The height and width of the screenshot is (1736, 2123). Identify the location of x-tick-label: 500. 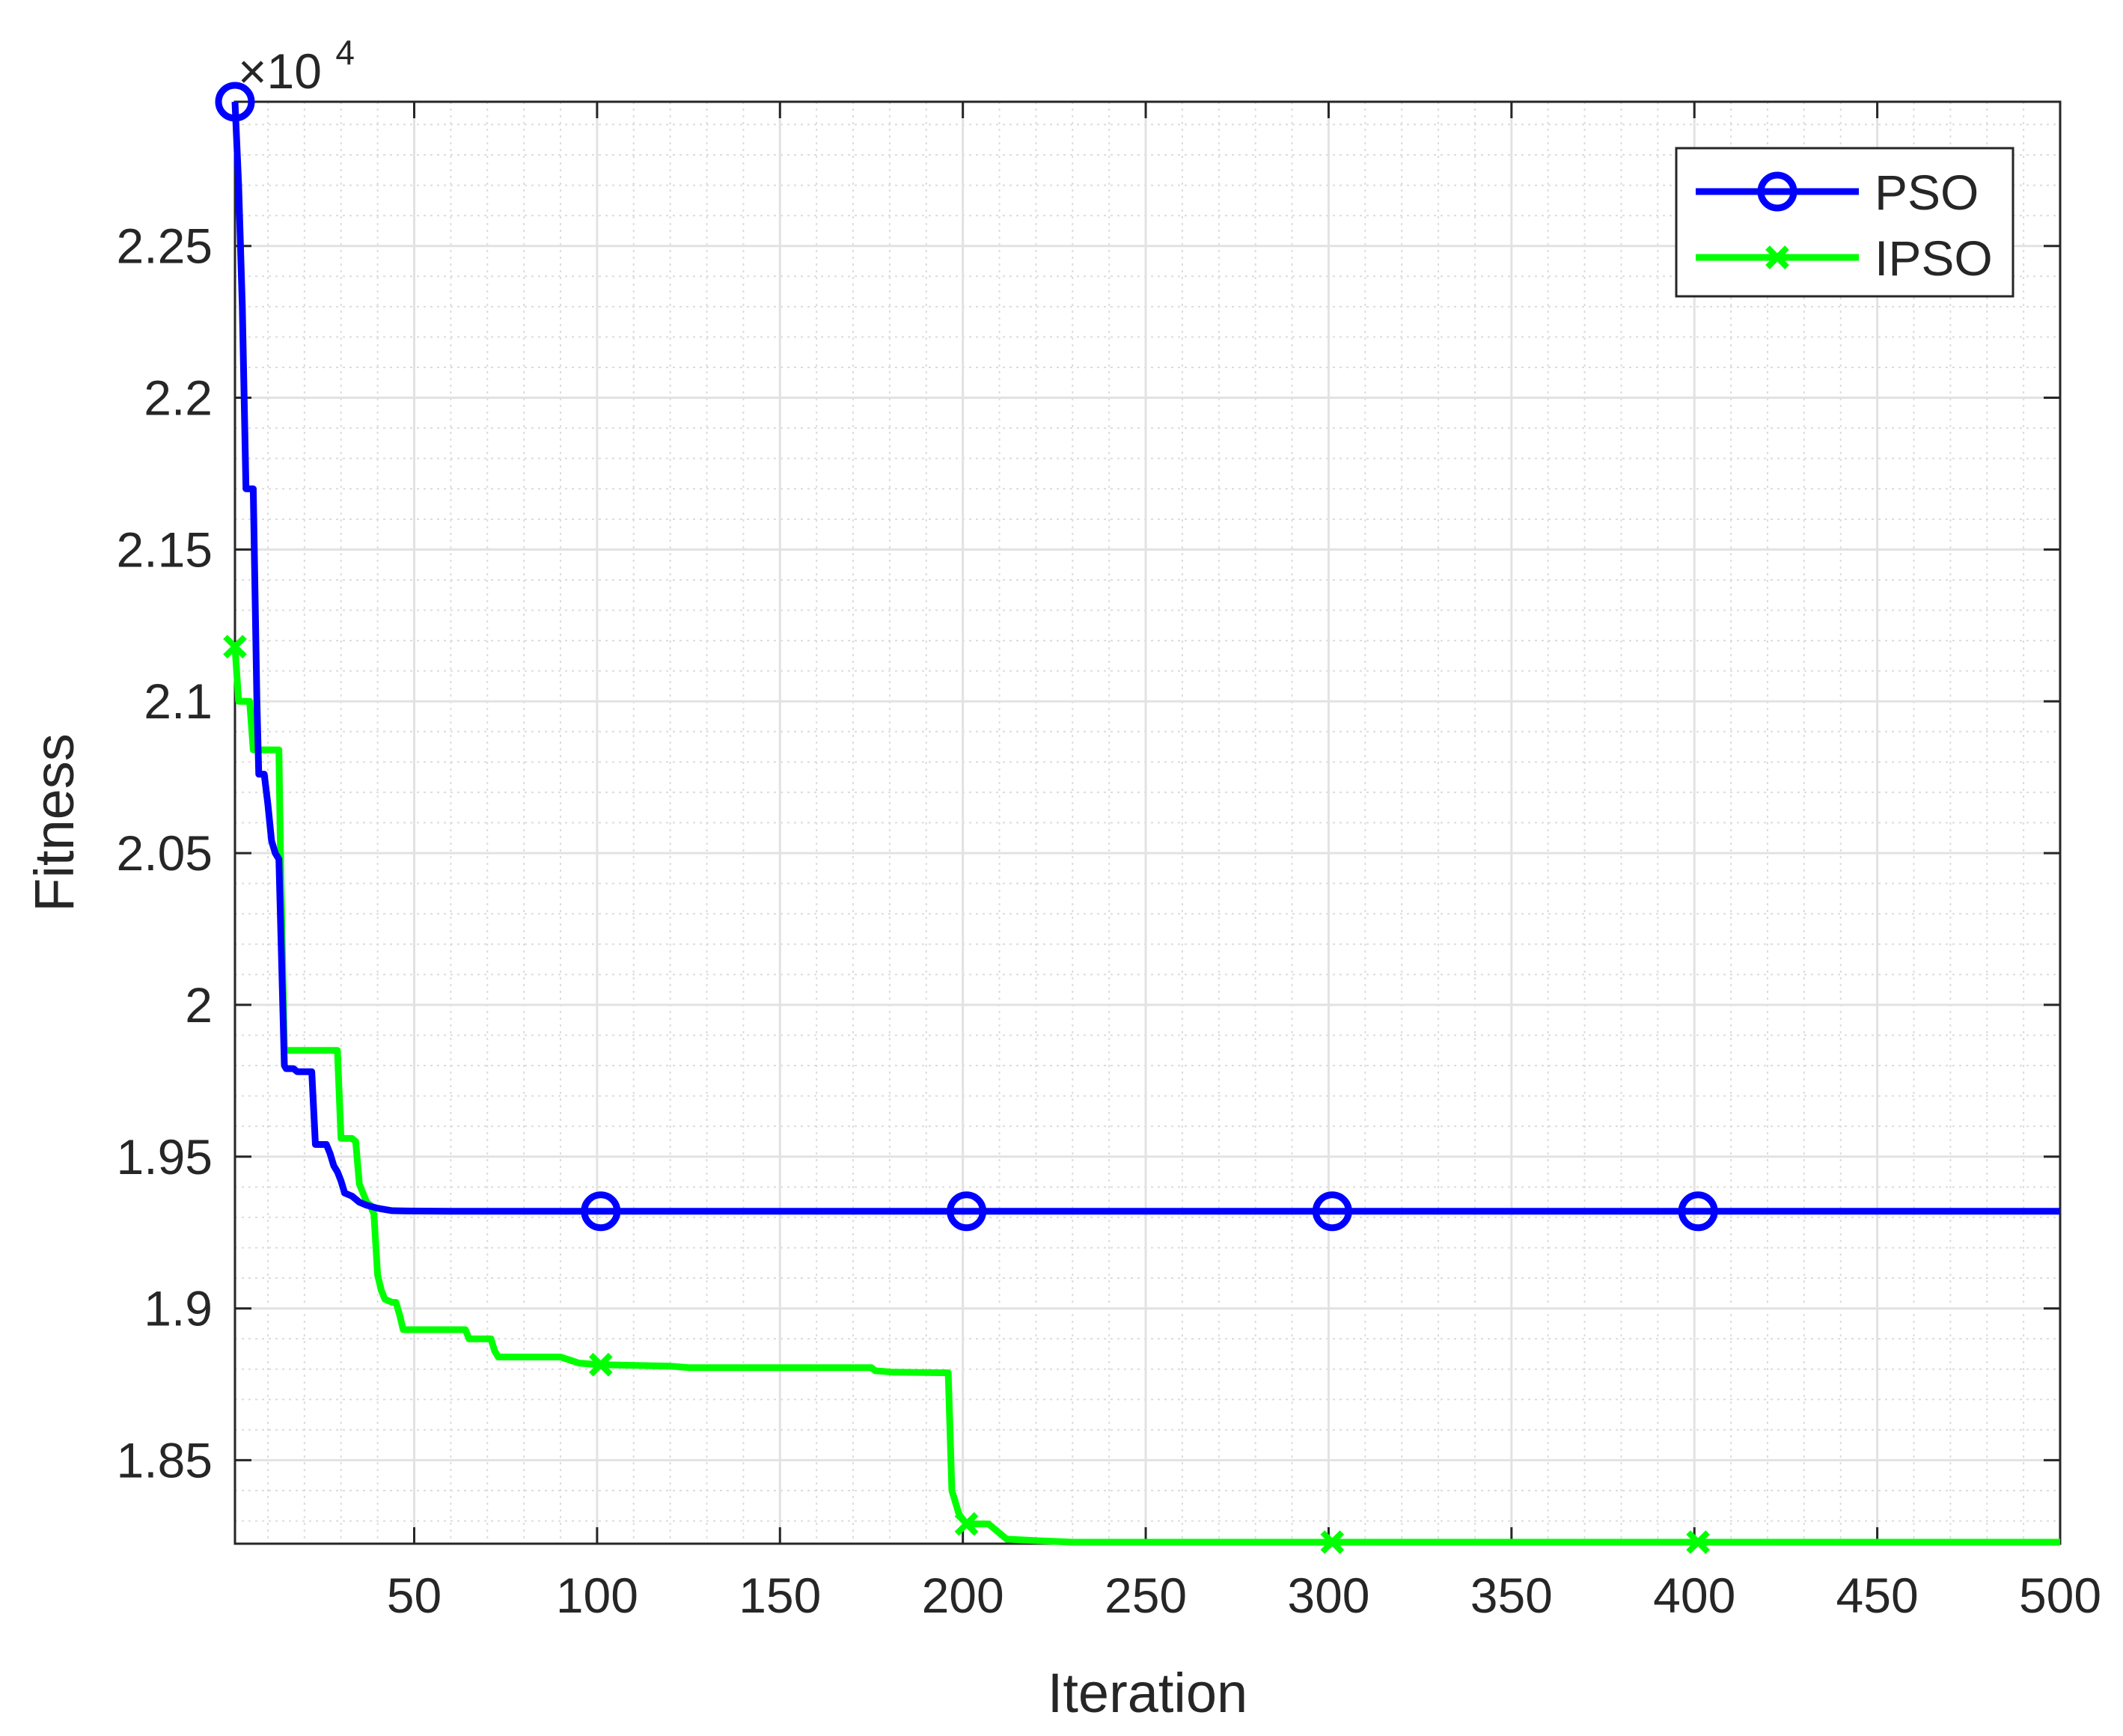
(2060, 1595).